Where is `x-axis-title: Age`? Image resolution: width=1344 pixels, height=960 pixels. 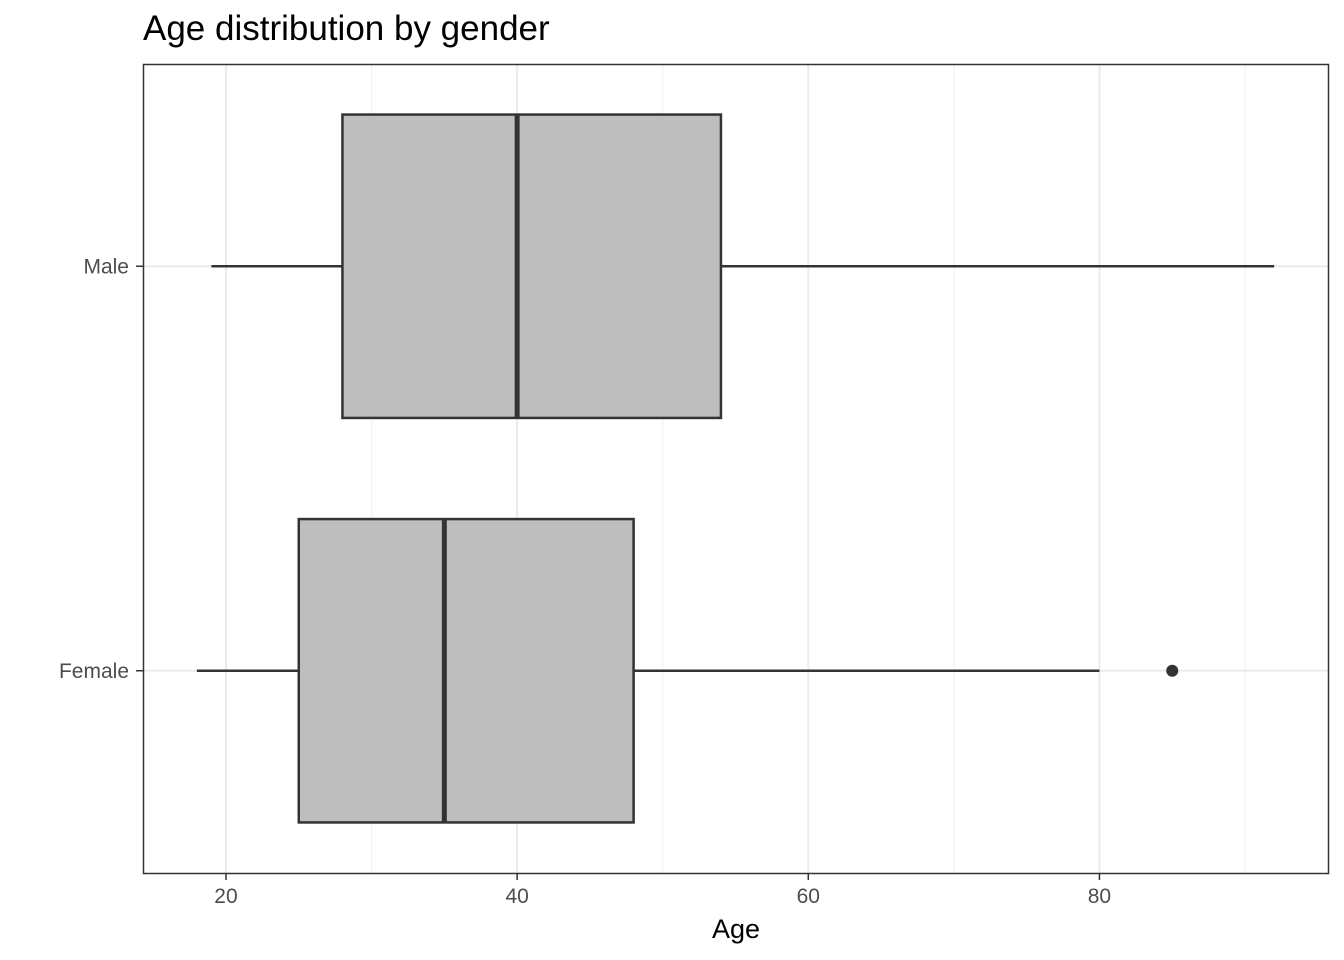
x-axis-title: Age is located at coordinates (736, 929).